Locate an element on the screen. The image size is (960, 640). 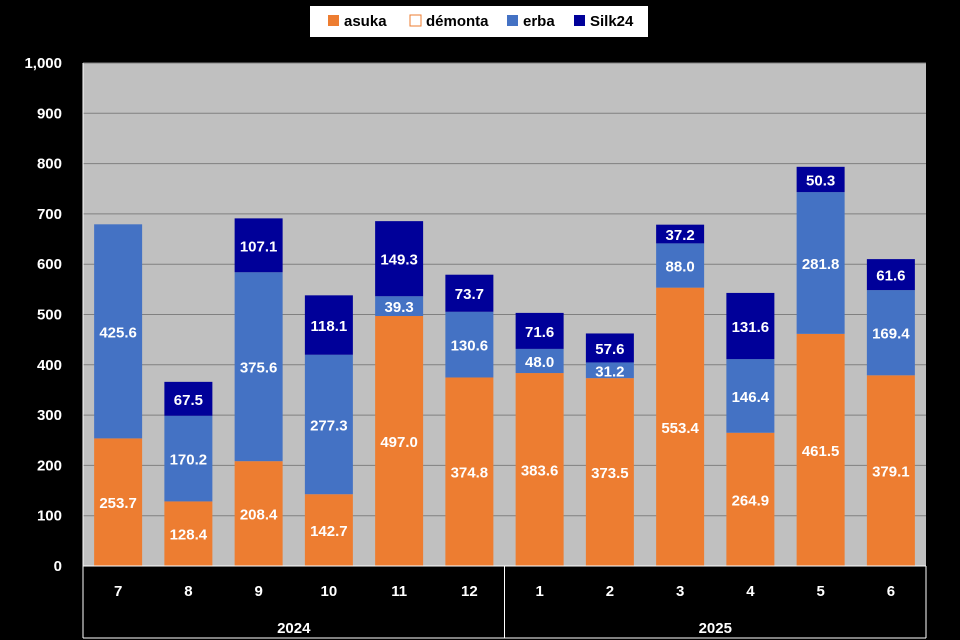
x-tick-label: 2 is located at coordinates (610, 591).